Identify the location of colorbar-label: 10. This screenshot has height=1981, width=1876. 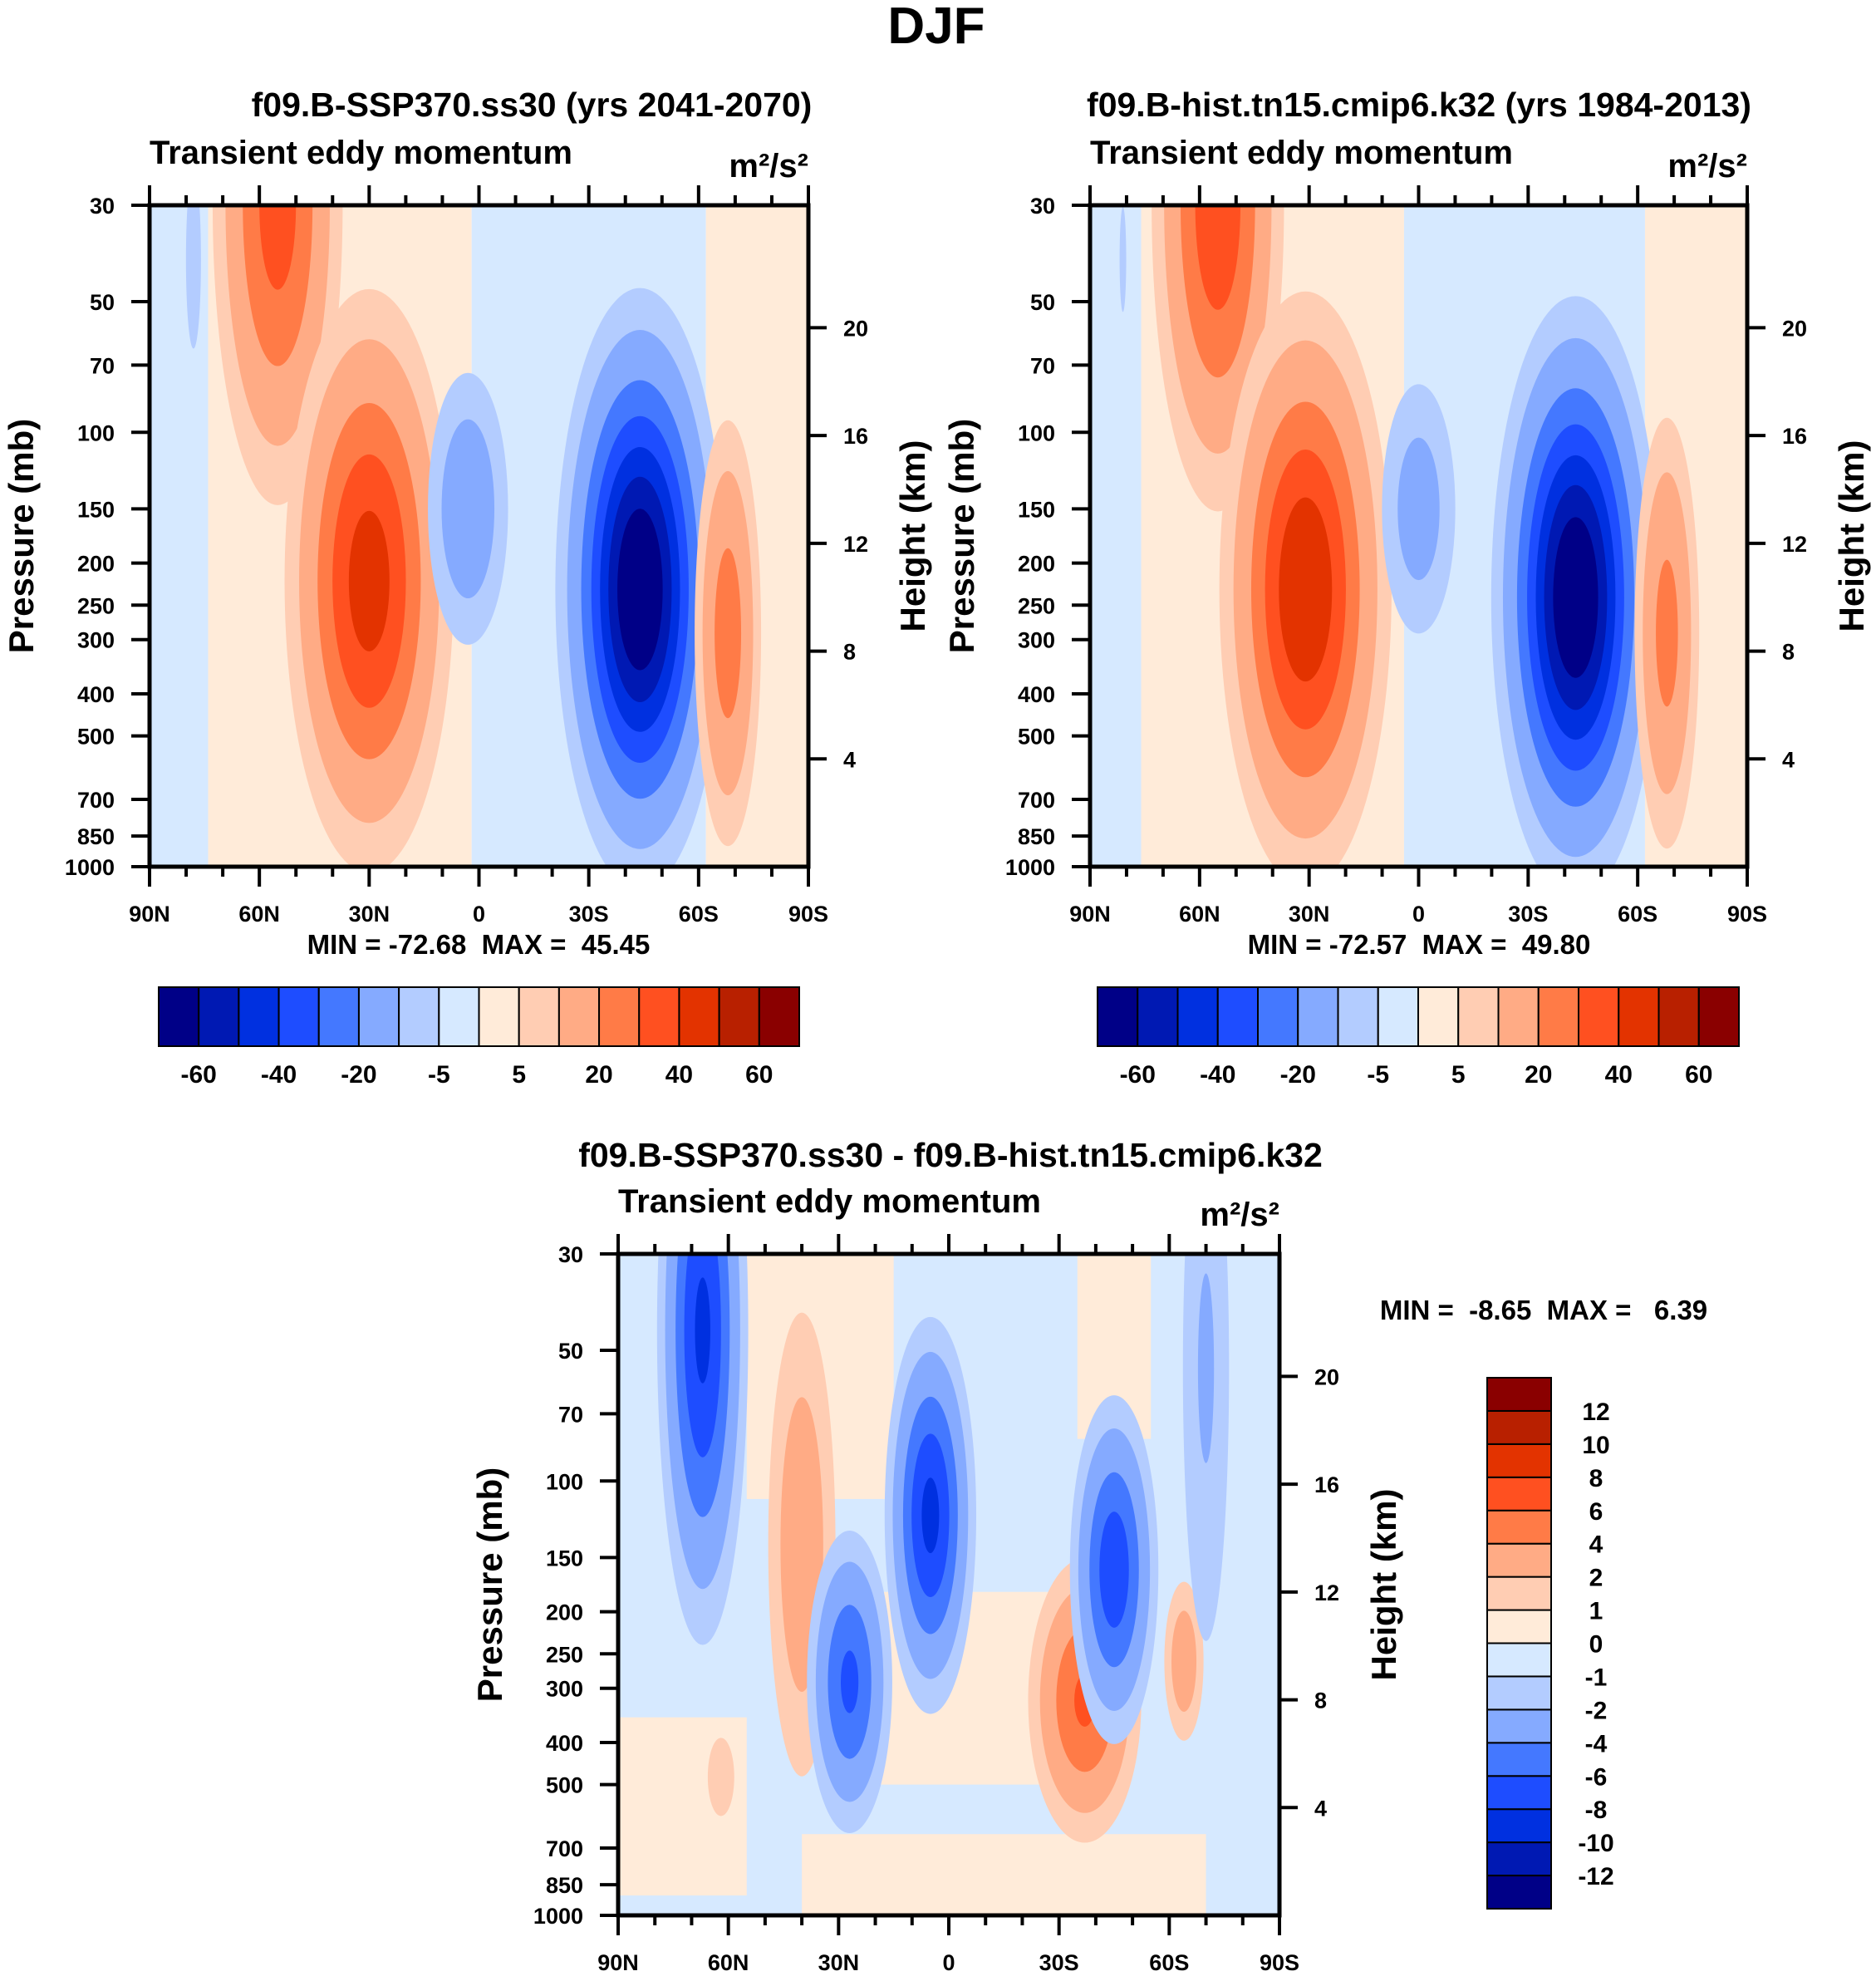
(1595, 1445).